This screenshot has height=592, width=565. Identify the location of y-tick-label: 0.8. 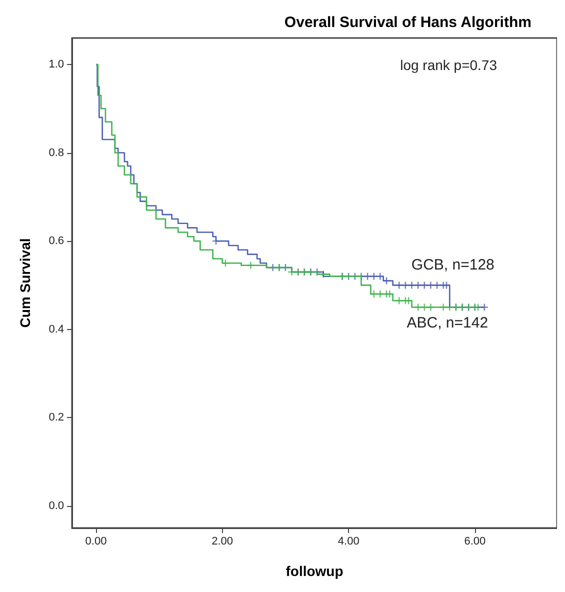
(56, 152).